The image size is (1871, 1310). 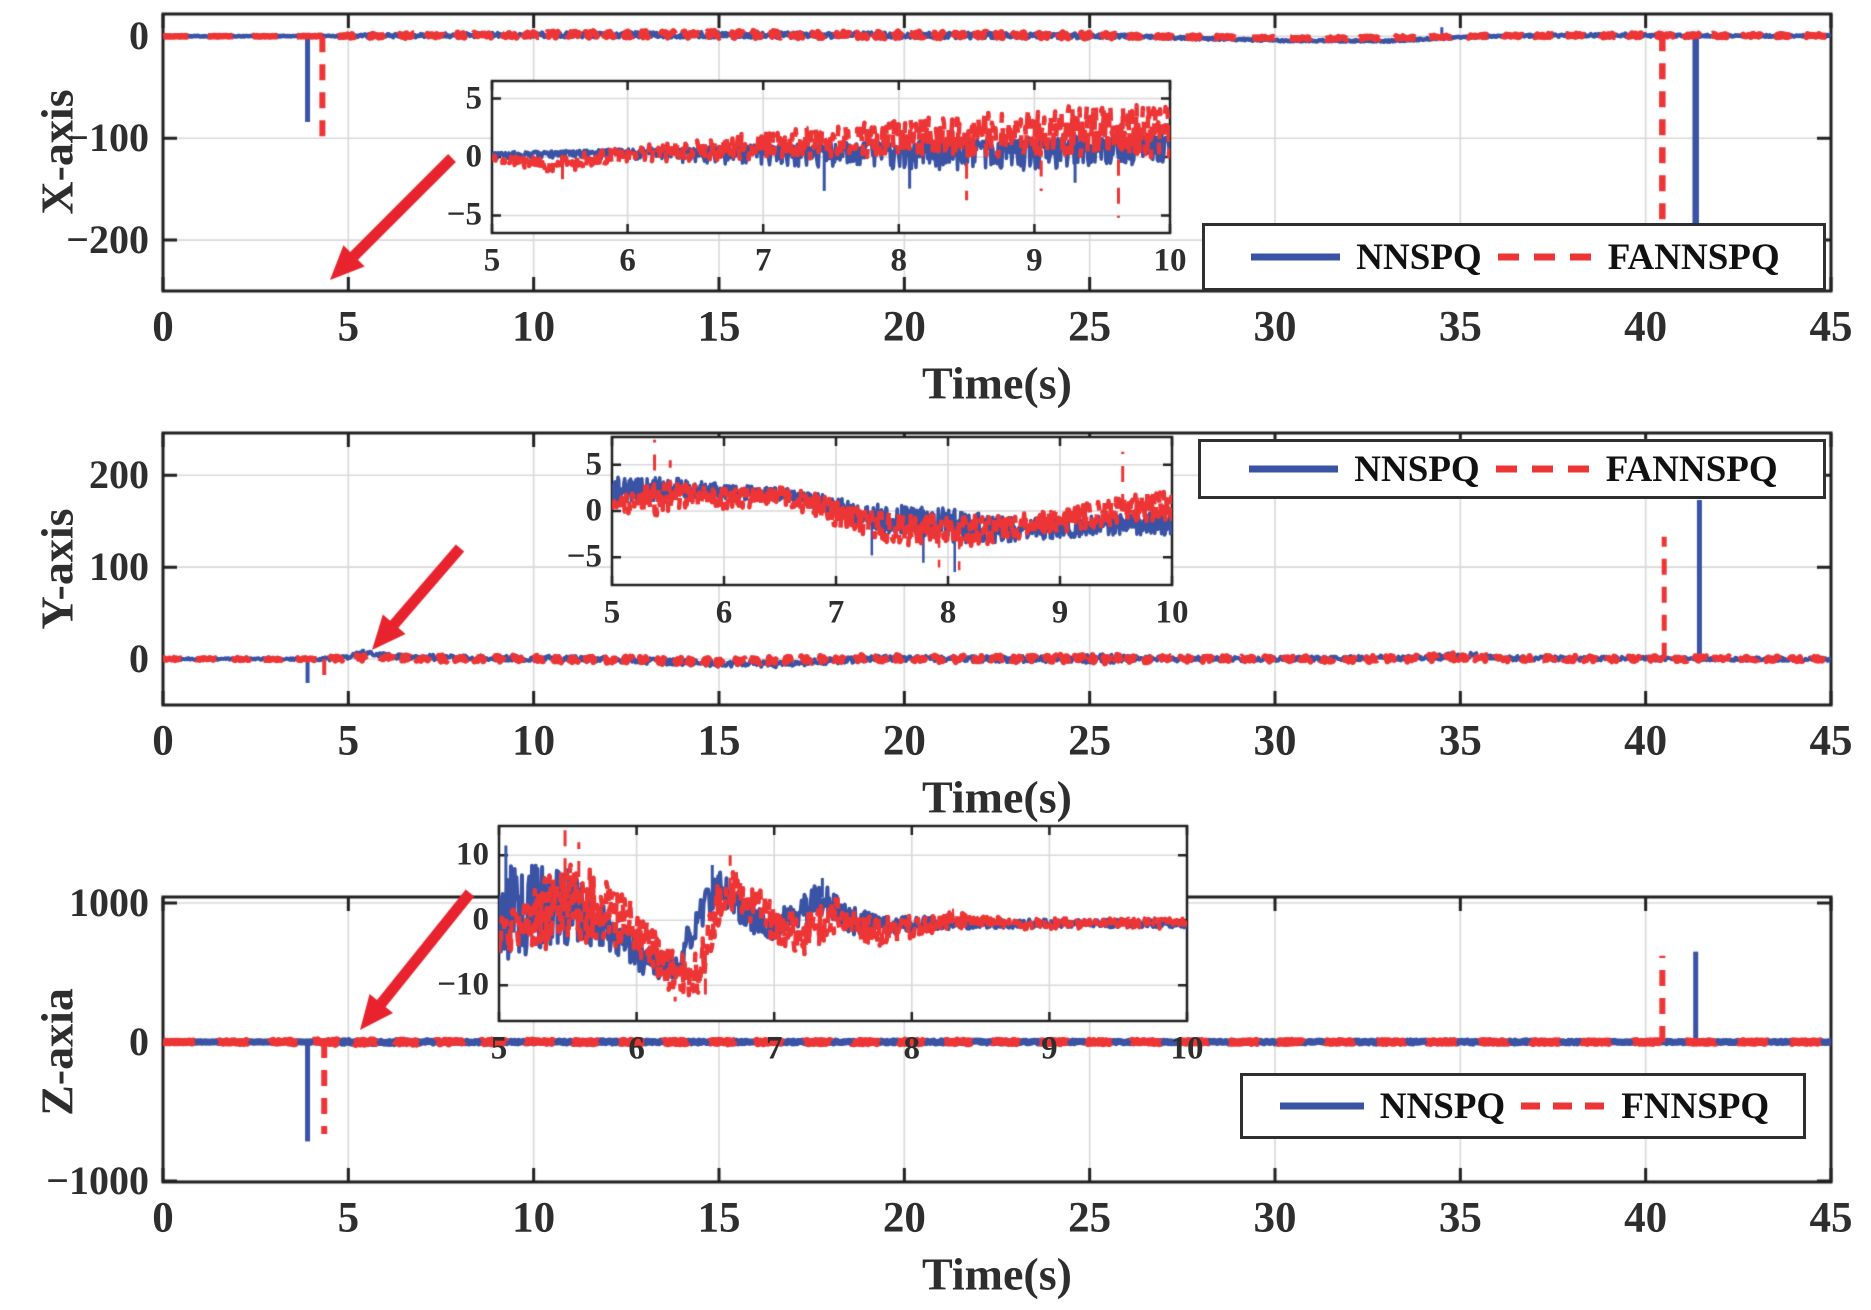 I want to click on subplot2-y-axis-title: Y-axis, so click(x=57, y=569).